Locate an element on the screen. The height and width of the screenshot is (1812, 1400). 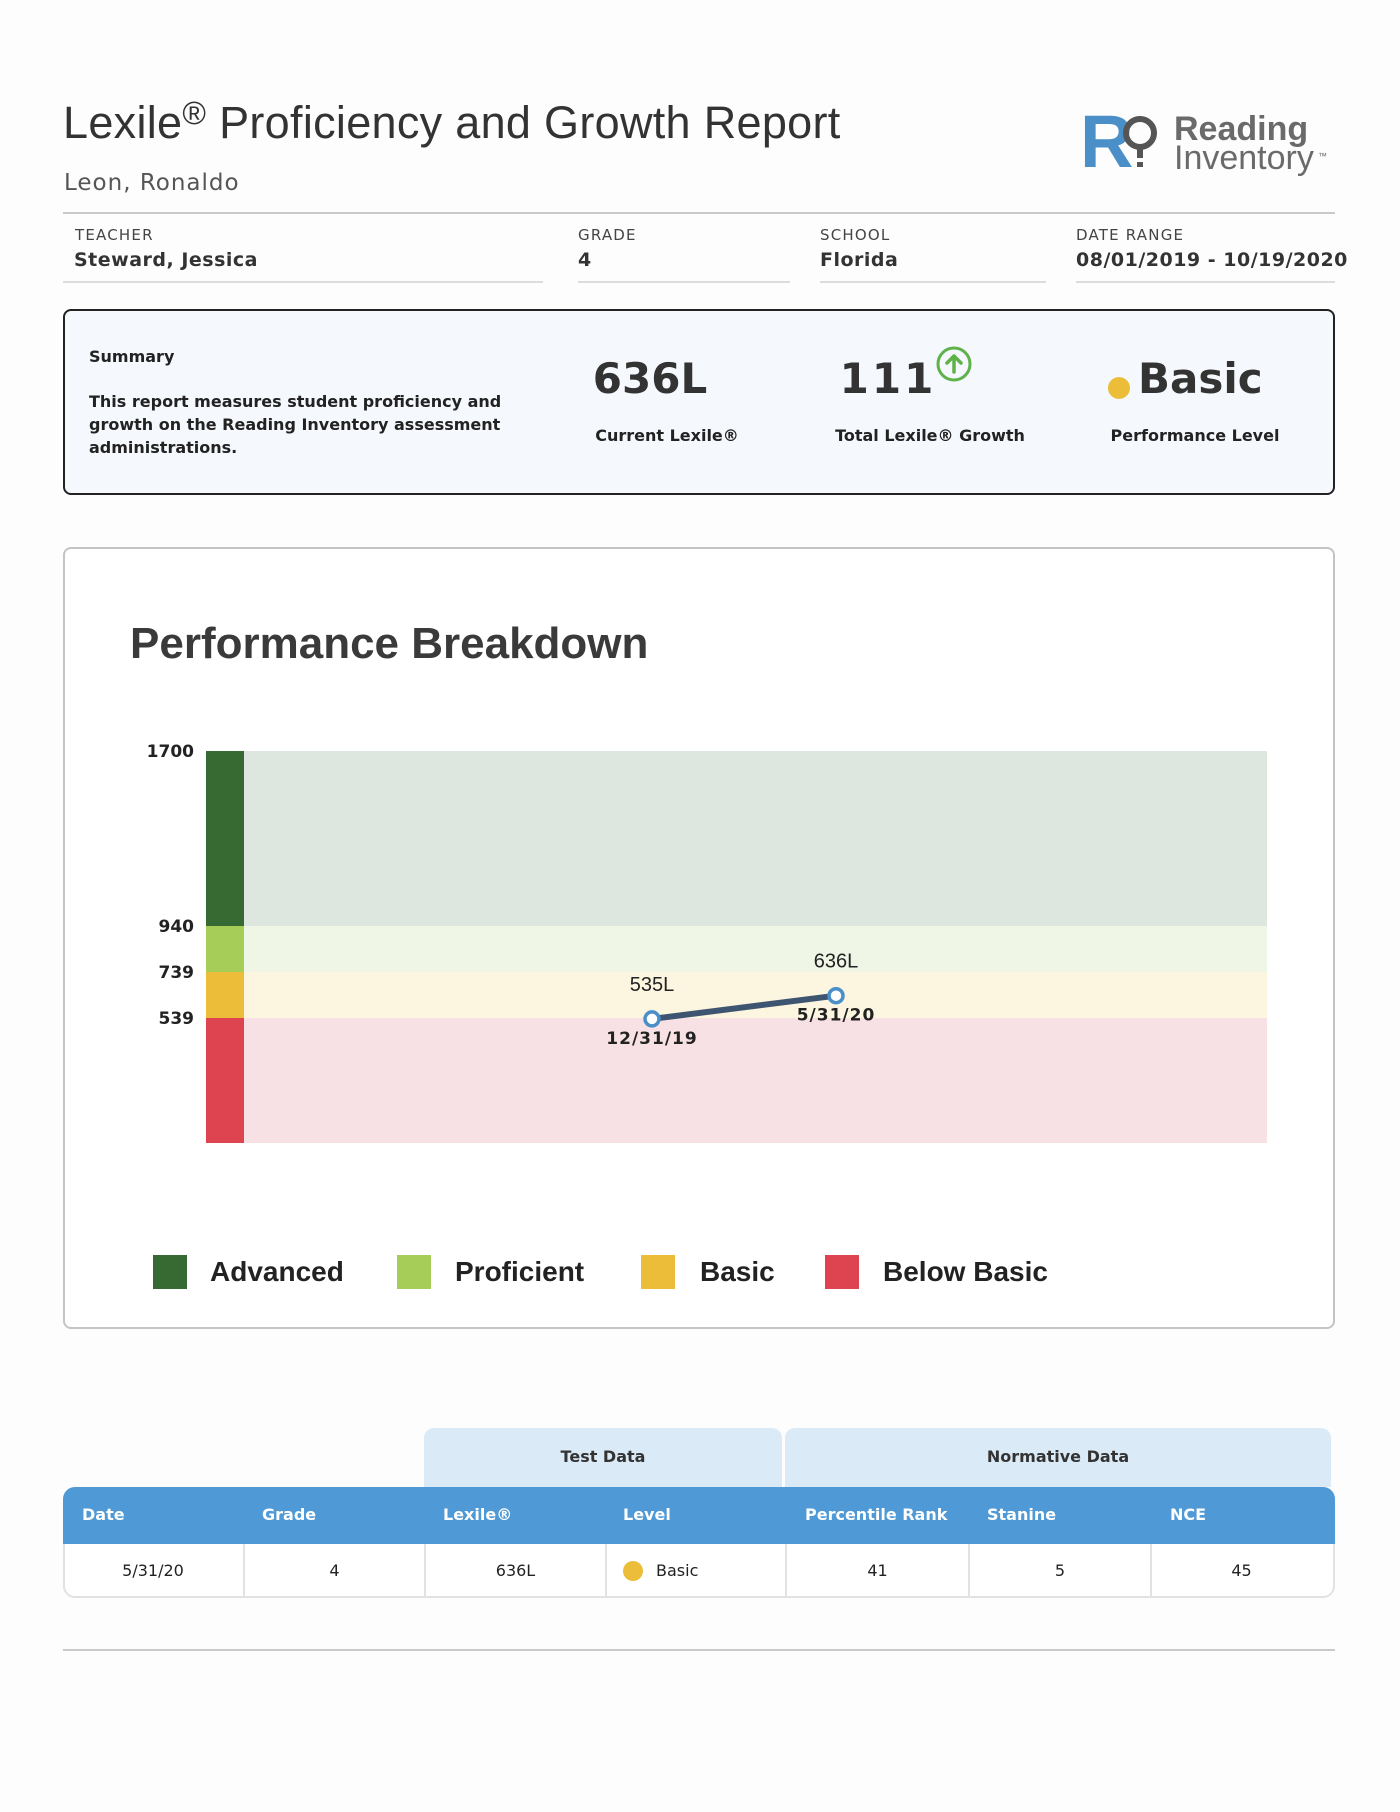
grade-value: 4 is located at coordinates (585, 260).